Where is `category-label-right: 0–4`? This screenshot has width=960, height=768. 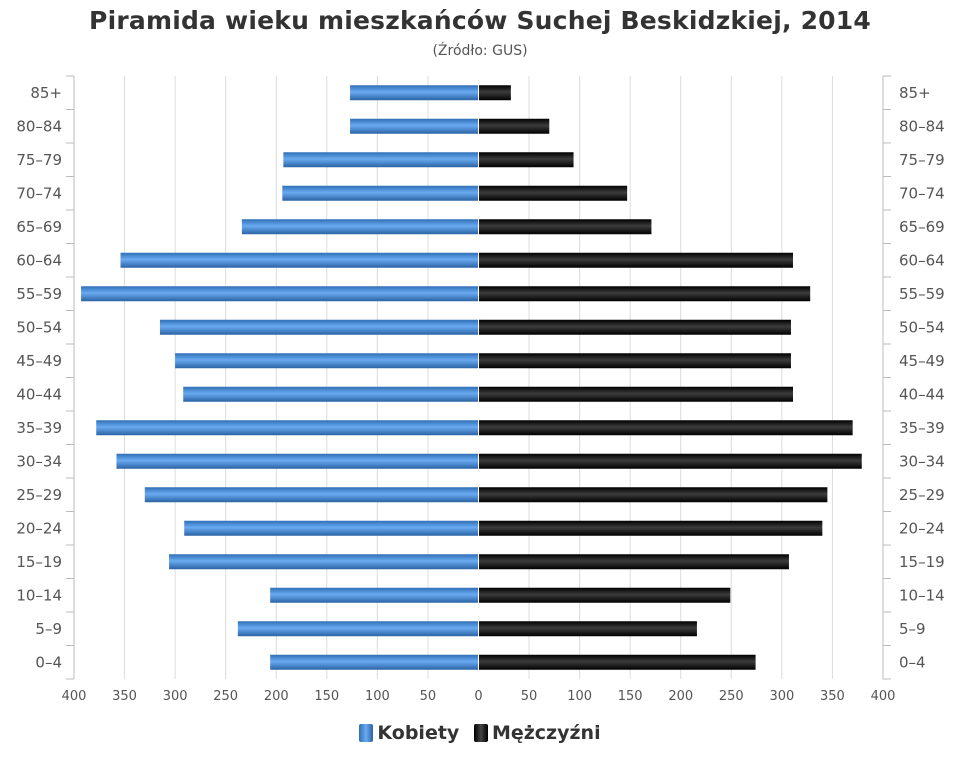
category-label-right: 0–4 is located at coordinates (912, 662).